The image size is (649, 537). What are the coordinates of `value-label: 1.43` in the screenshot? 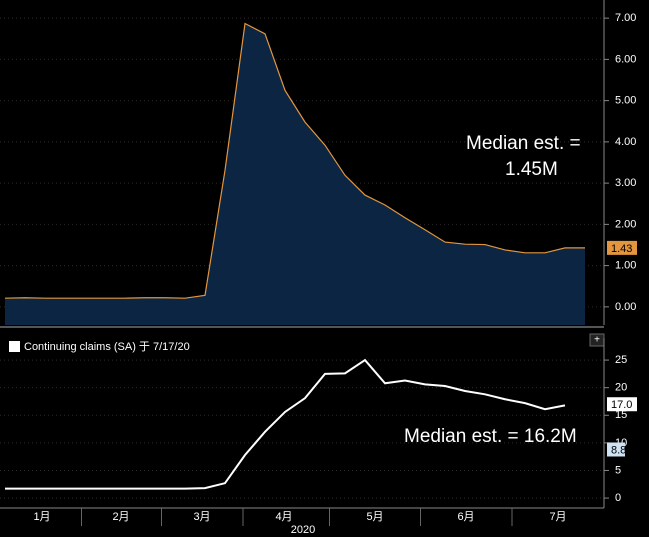 It's located at (621, 249).